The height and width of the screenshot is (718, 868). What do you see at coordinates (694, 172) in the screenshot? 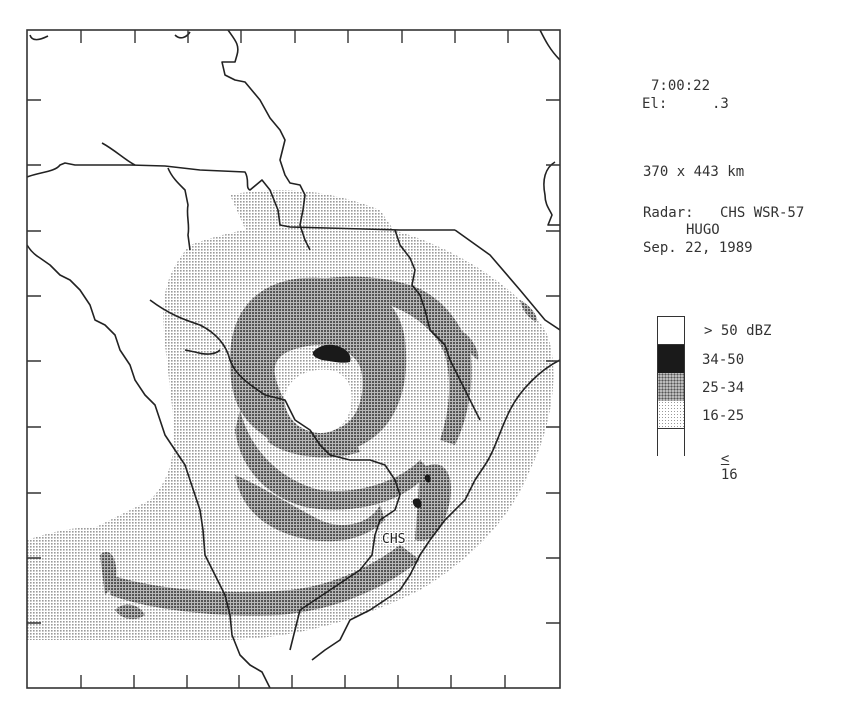
I see `dimensions-label: 370 x 443 km` at bounding box center [694, 172].